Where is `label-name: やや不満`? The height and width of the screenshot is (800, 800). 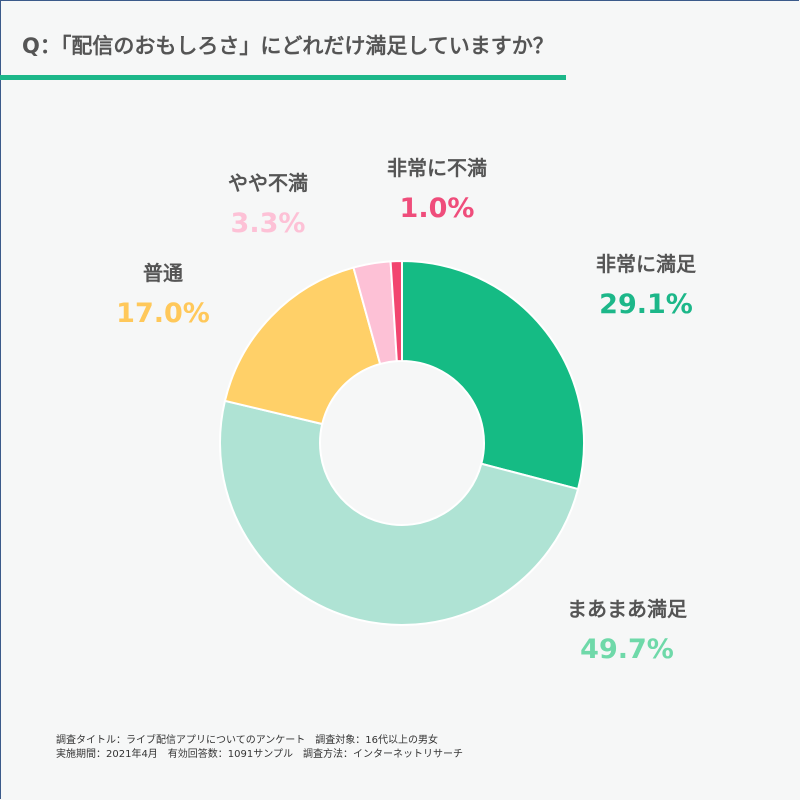 label-name: やや不満 is located at coordinates (268, 183).